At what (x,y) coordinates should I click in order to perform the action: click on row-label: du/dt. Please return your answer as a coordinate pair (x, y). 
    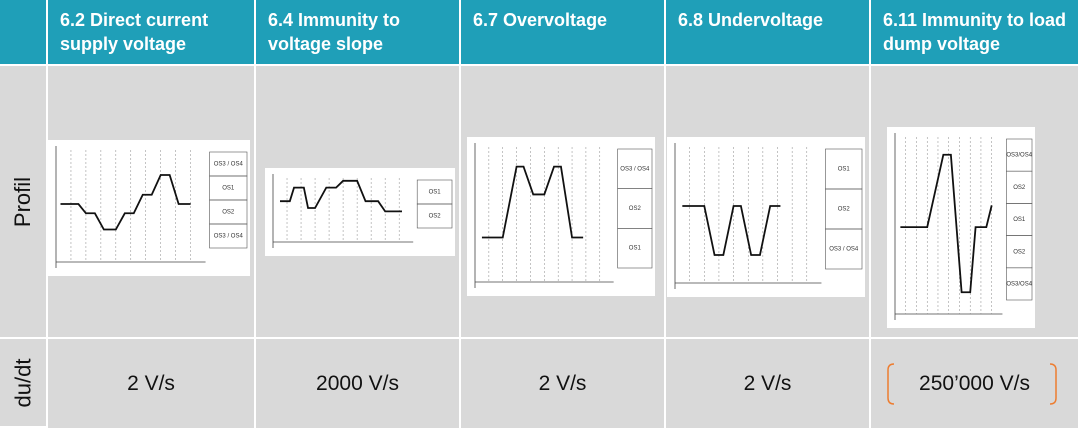
    Looking at the image, I should click on (22, 382).